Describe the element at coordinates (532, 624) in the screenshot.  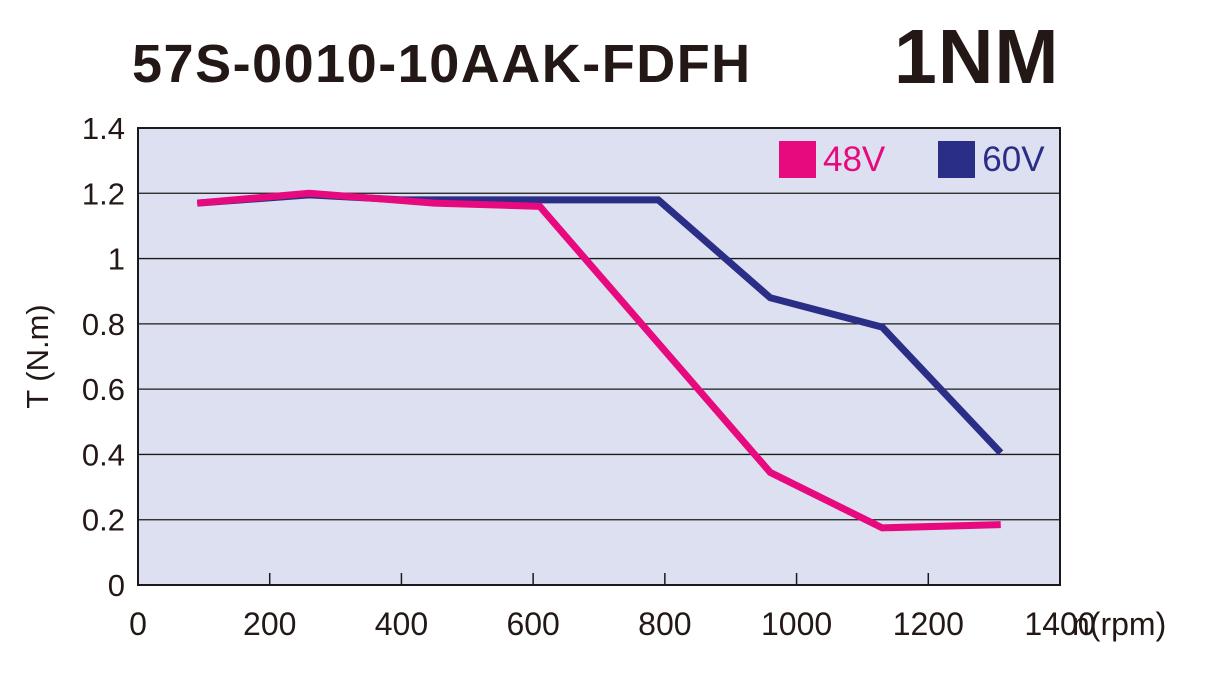
I see `x-tick-label: 600` at that location.